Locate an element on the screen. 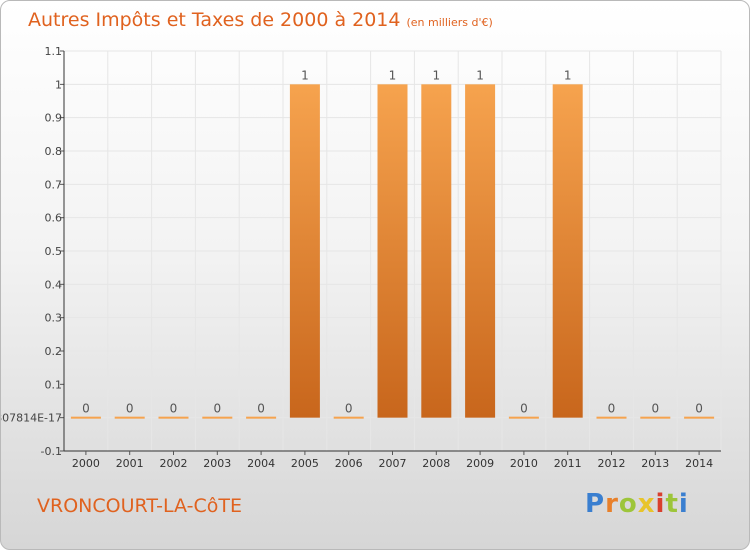  y-tick-label: 0.9 is located at coordinates (54, 118).